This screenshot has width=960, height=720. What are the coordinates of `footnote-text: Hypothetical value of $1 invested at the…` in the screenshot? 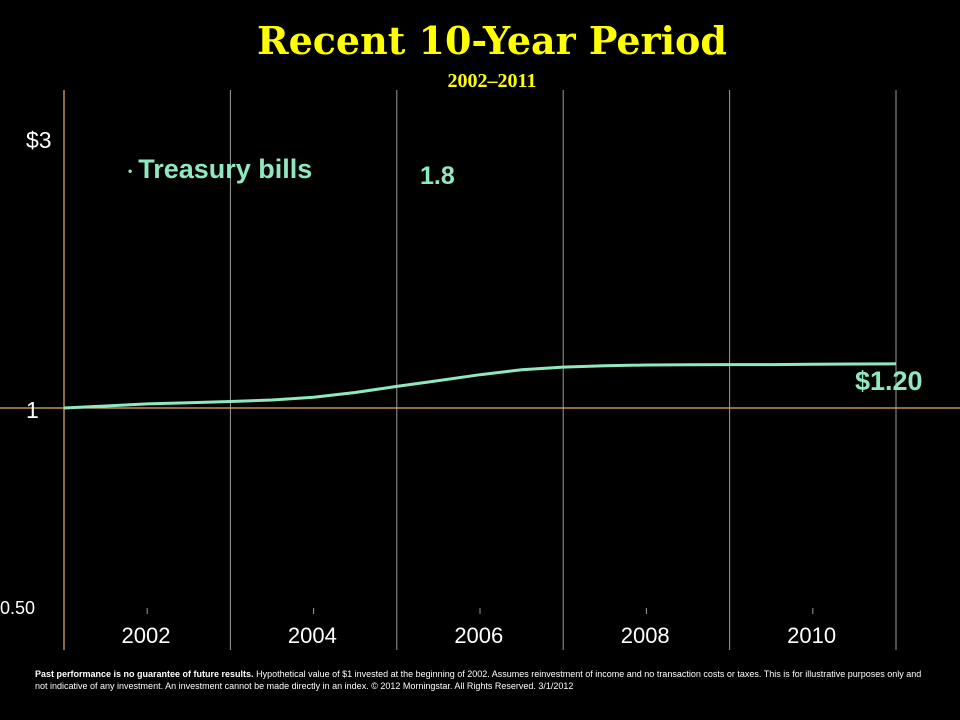 It's located at (478, 680).